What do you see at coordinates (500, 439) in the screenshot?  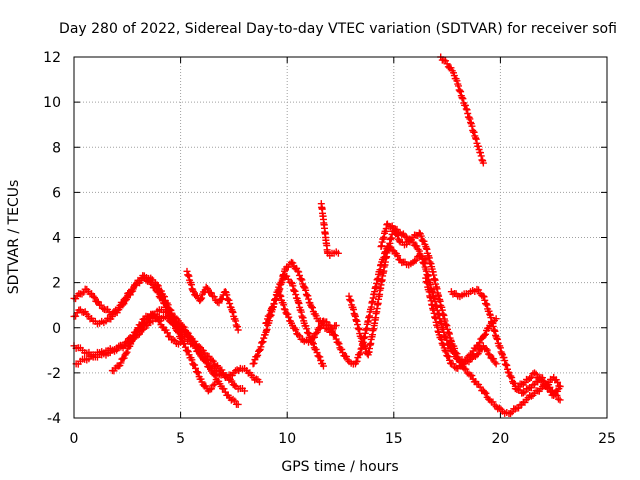 I see `x-tick-label: 20` at bounding box center [500, 439].